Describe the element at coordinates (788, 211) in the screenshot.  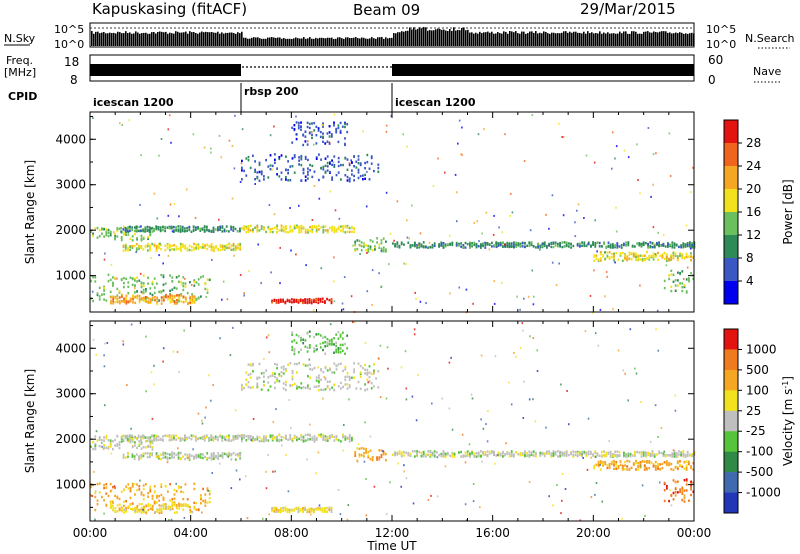
I see `power-cbar-label: Power [dB]` at that location.